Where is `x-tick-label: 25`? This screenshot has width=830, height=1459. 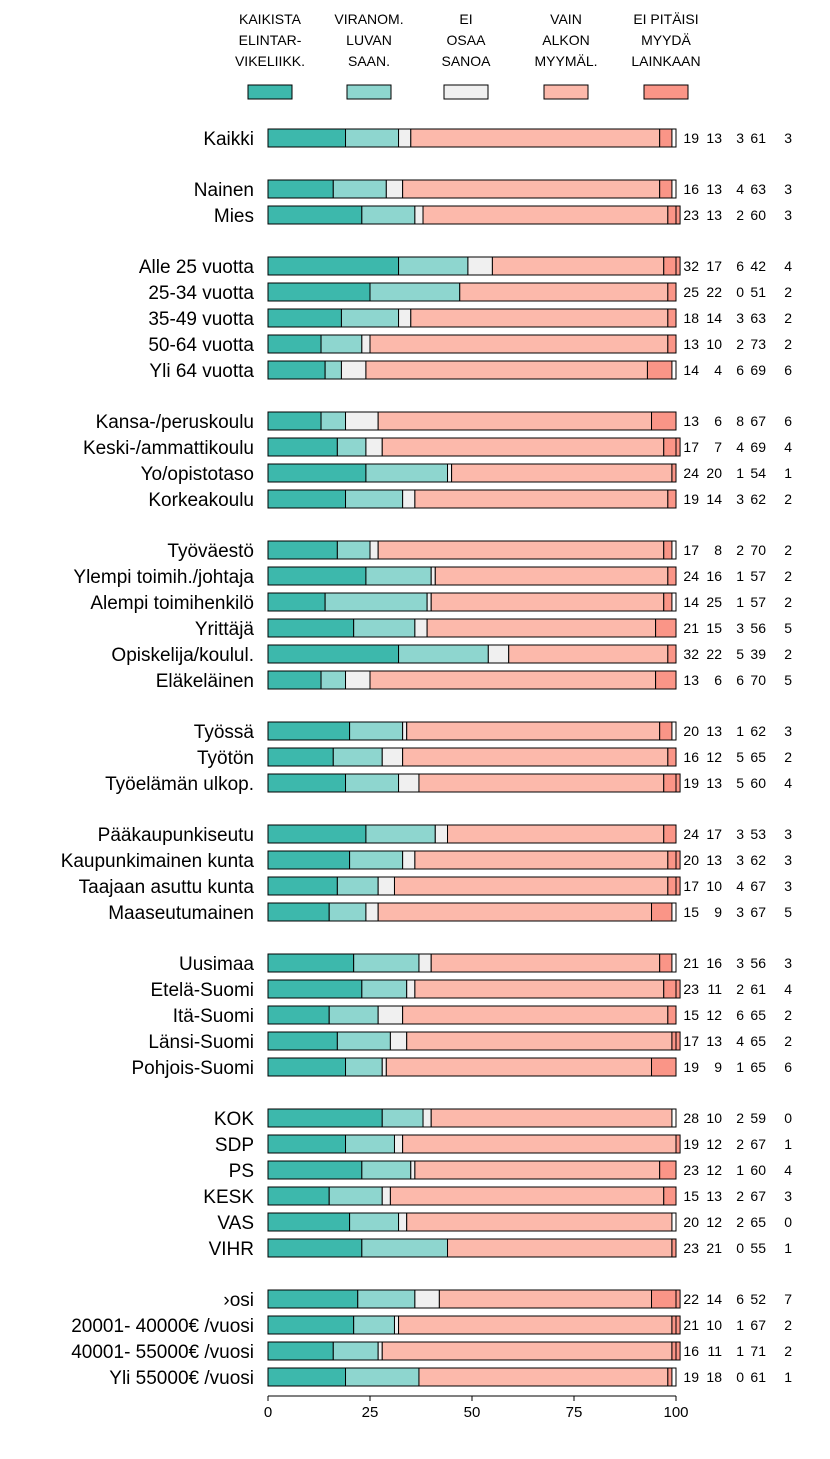
x-tick-label: 25 is located at coordinates (370, 1412).